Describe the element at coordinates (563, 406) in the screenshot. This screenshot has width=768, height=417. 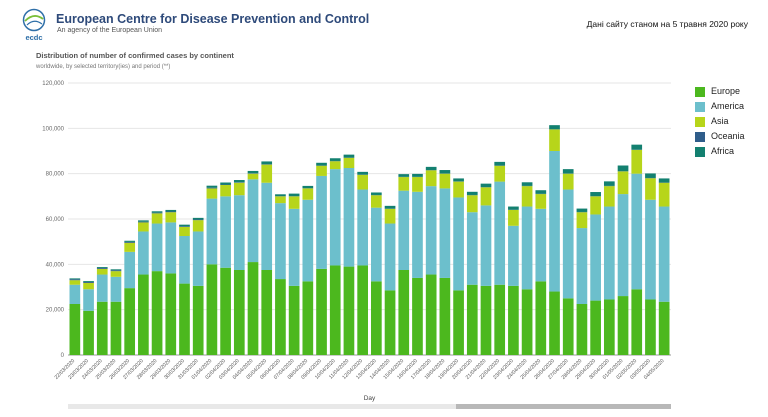
I see `scrollbar-thumb` at that location.